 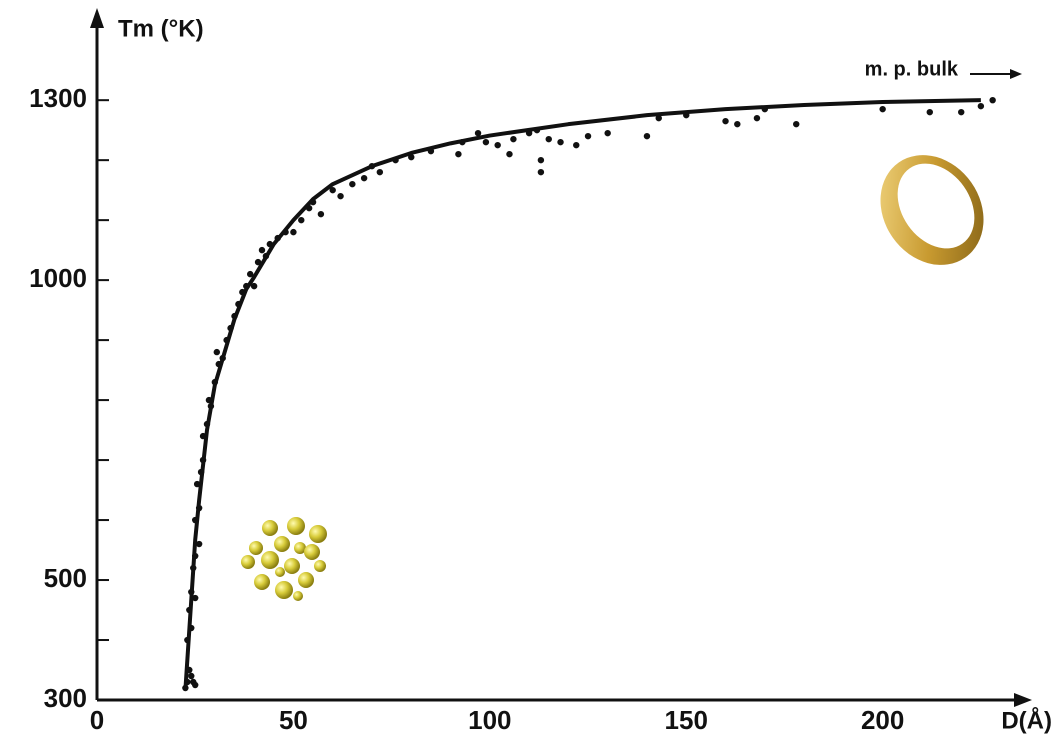 I want to click on y-tick-label: 1300, so click(x=58, y=98).